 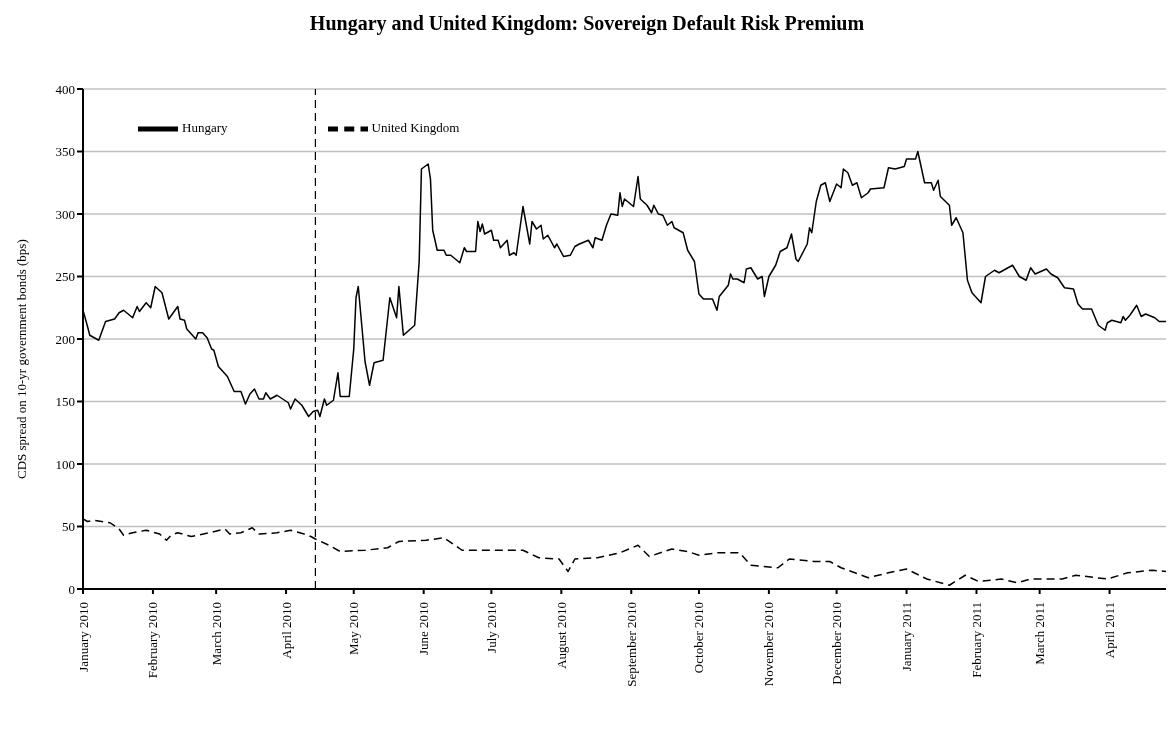 What do you see at coordinates (65, 152) in the screenshot?
I see `y-tick-label: 350` at bounding box center [65, 152].